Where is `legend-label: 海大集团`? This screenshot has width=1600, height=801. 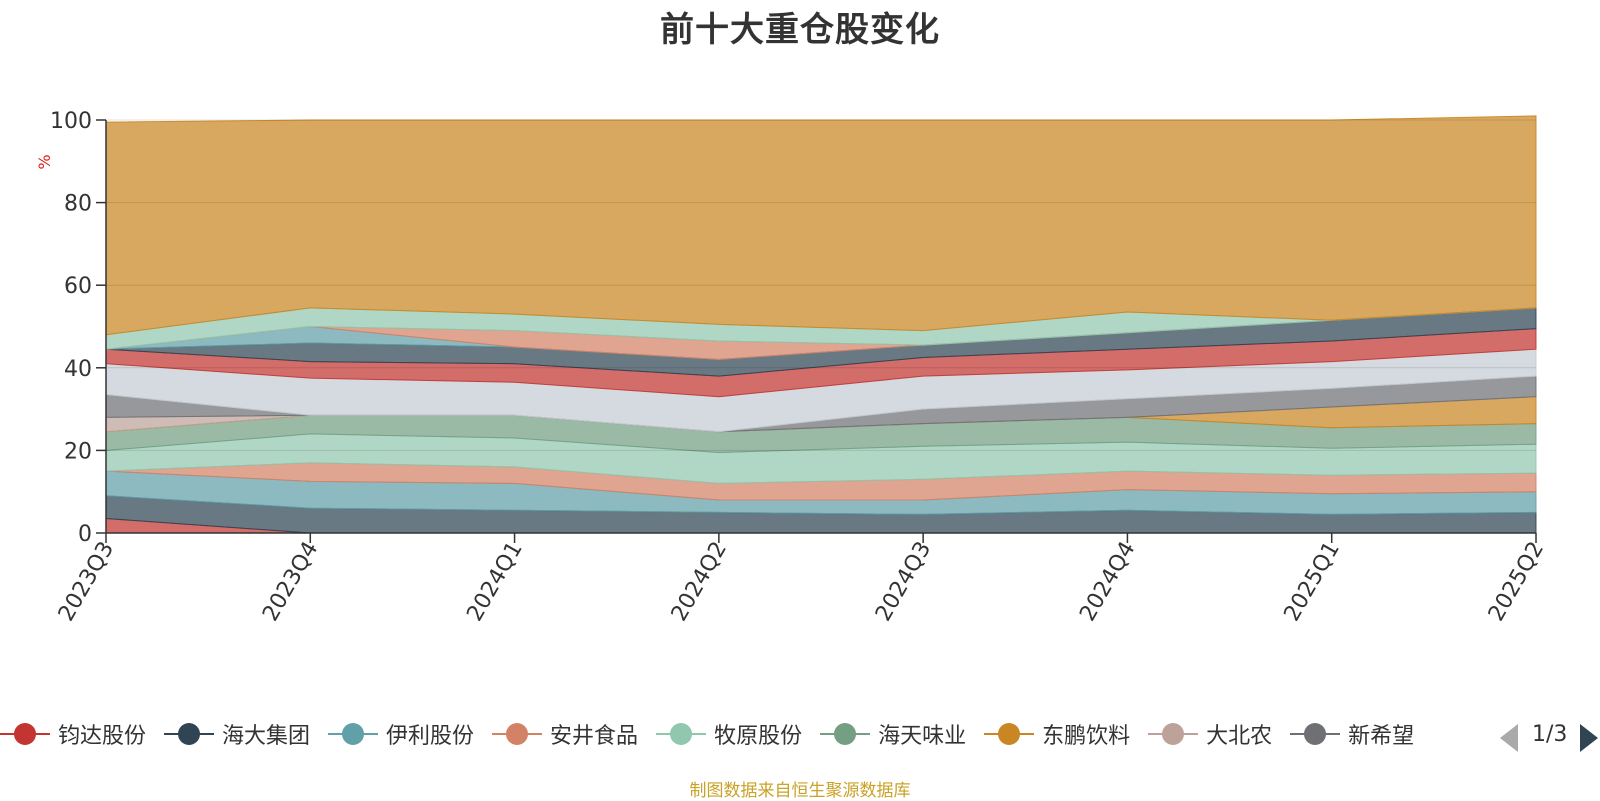 legend-label: 海大集团 is located at coordinates (266, 736).